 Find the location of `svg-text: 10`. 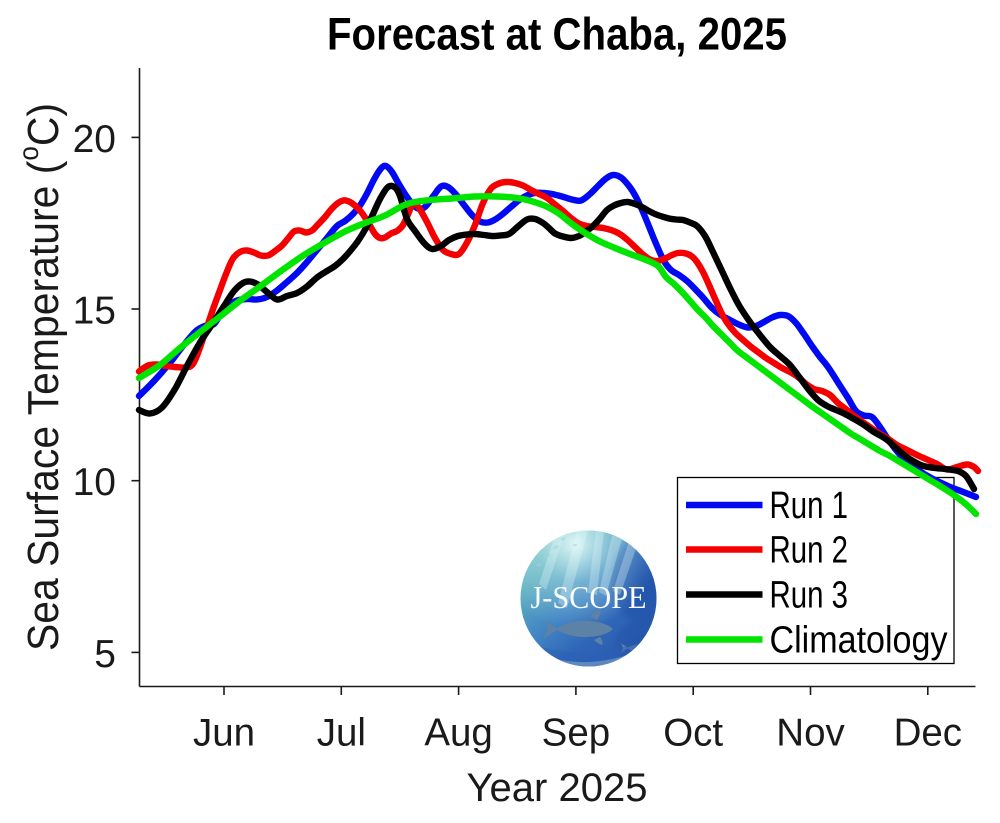

svg-text: 10 is located at coordinates (94, 482).